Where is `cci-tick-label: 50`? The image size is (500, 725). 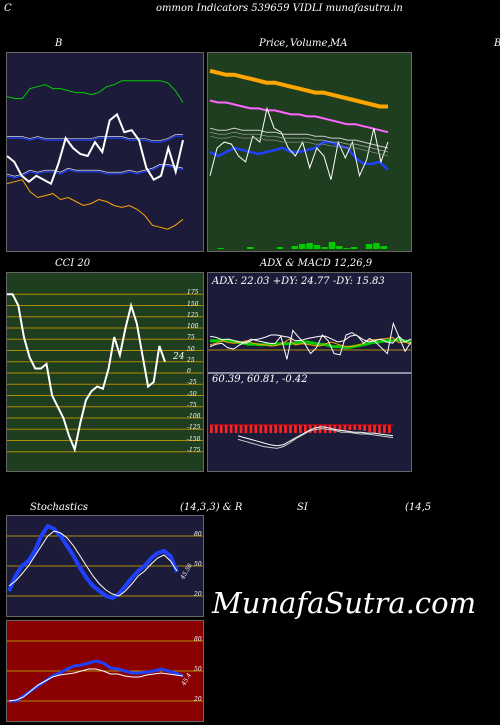
cci-tick-label: 50 is located at coordinates (191, 349).